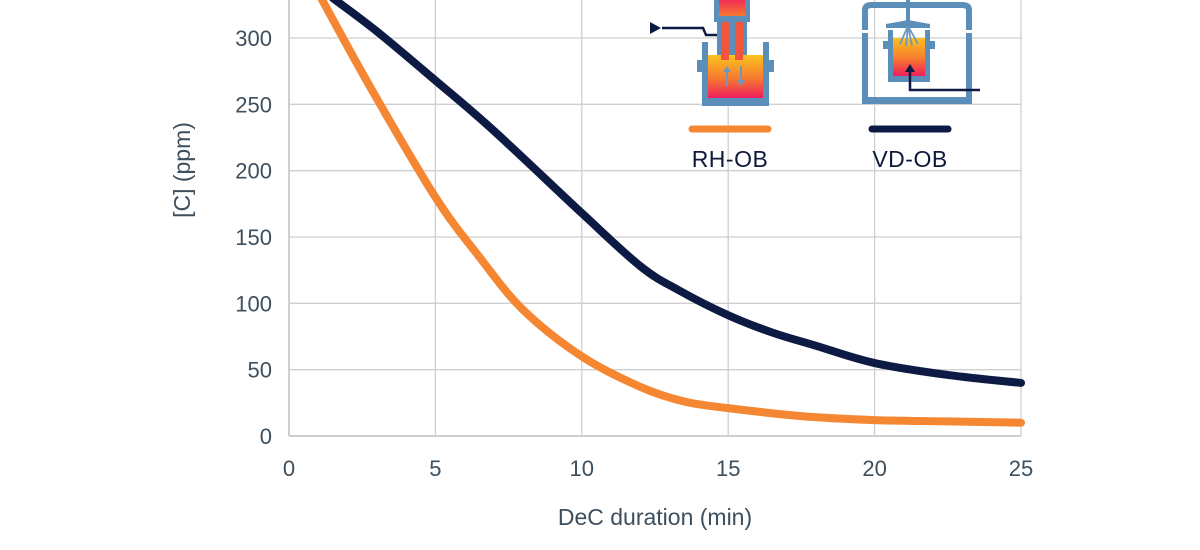 This screenshot has height=550, width=1200. I want to click on y-axis-ticks: 0 50 100 150 200 250 300, so click(253, 237).